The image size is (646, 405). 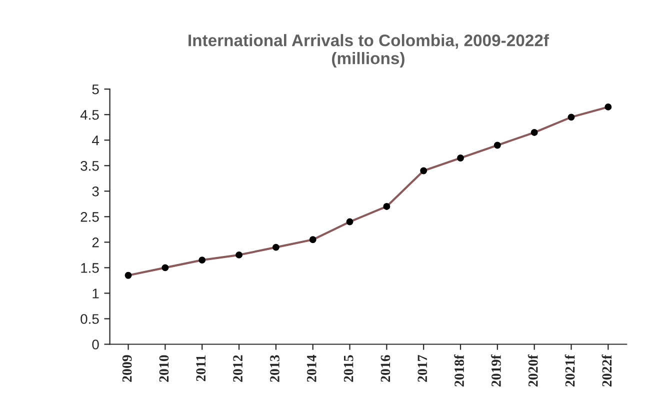 What do you see at coordinates (95, 243) in the screenshot?
I see `y-tick-label: 2` at bounding box center [95, 243].